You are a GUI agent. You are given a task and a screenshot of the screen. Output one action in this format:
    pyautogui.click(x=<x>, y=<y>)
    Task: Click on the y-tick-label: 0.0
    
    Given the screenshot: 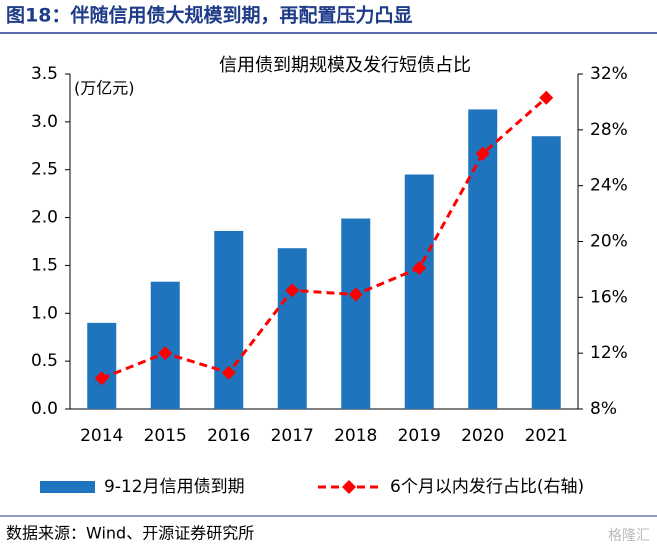 What is the action you would take?
    pyautogui.click(x=44, y=409)
    